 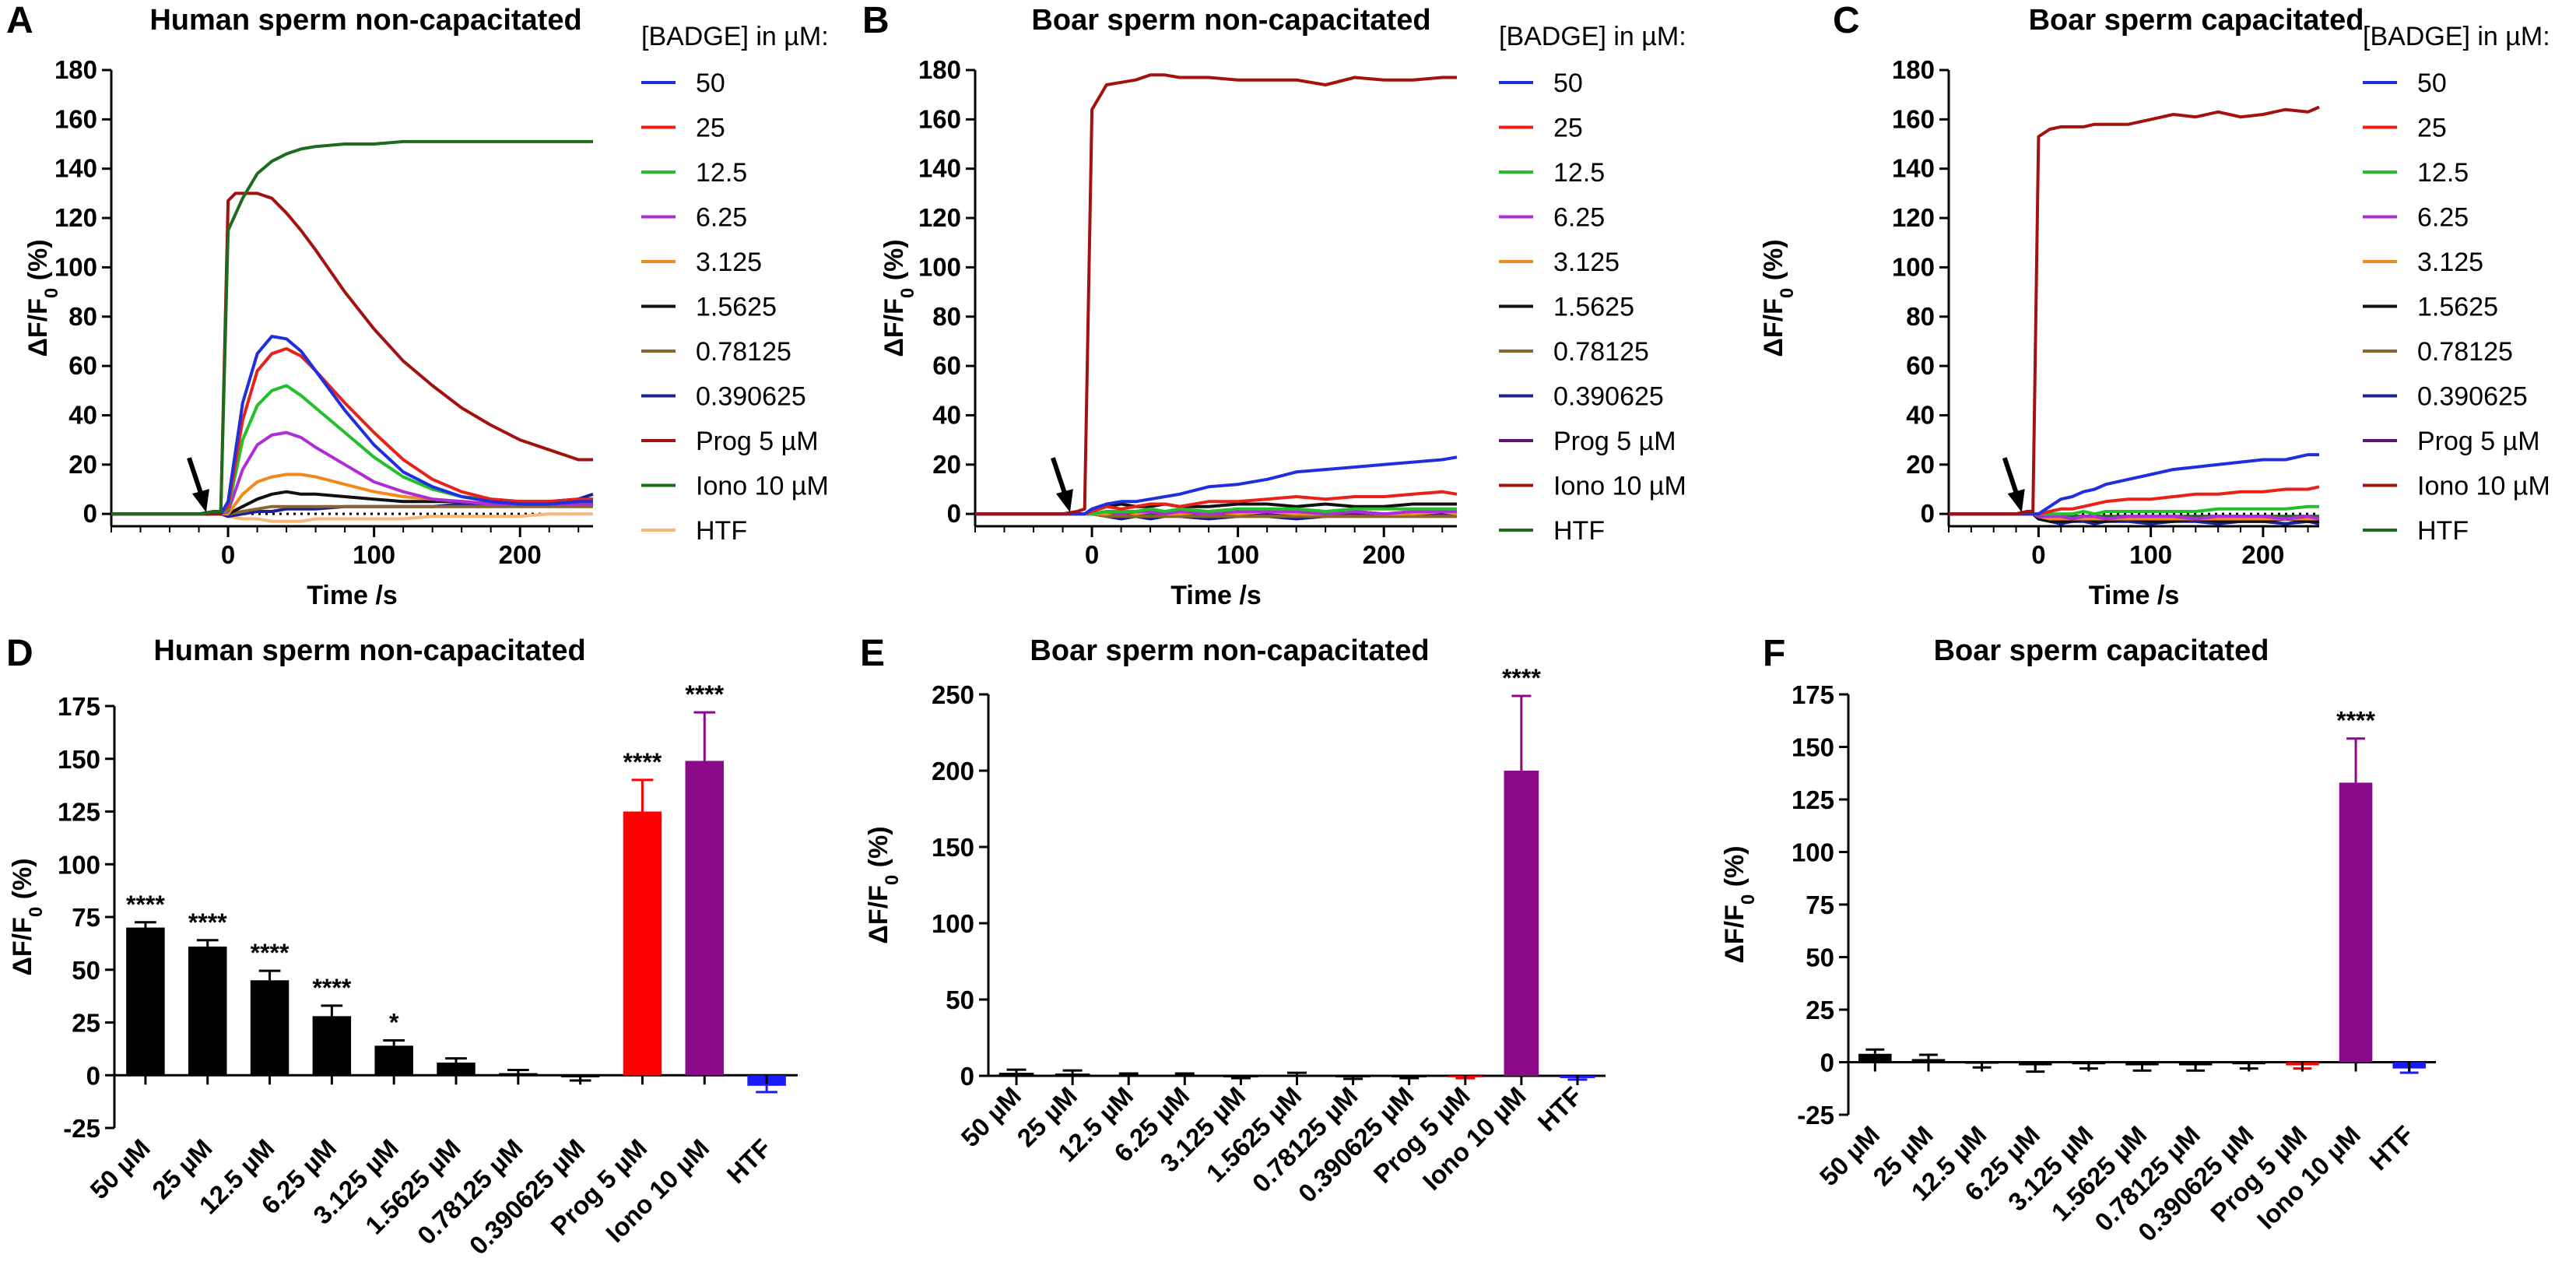 What do you see at coordinates (394, 1023) in the screenshot?
I see `significance-label: *` at bounding box center [394, 1023].